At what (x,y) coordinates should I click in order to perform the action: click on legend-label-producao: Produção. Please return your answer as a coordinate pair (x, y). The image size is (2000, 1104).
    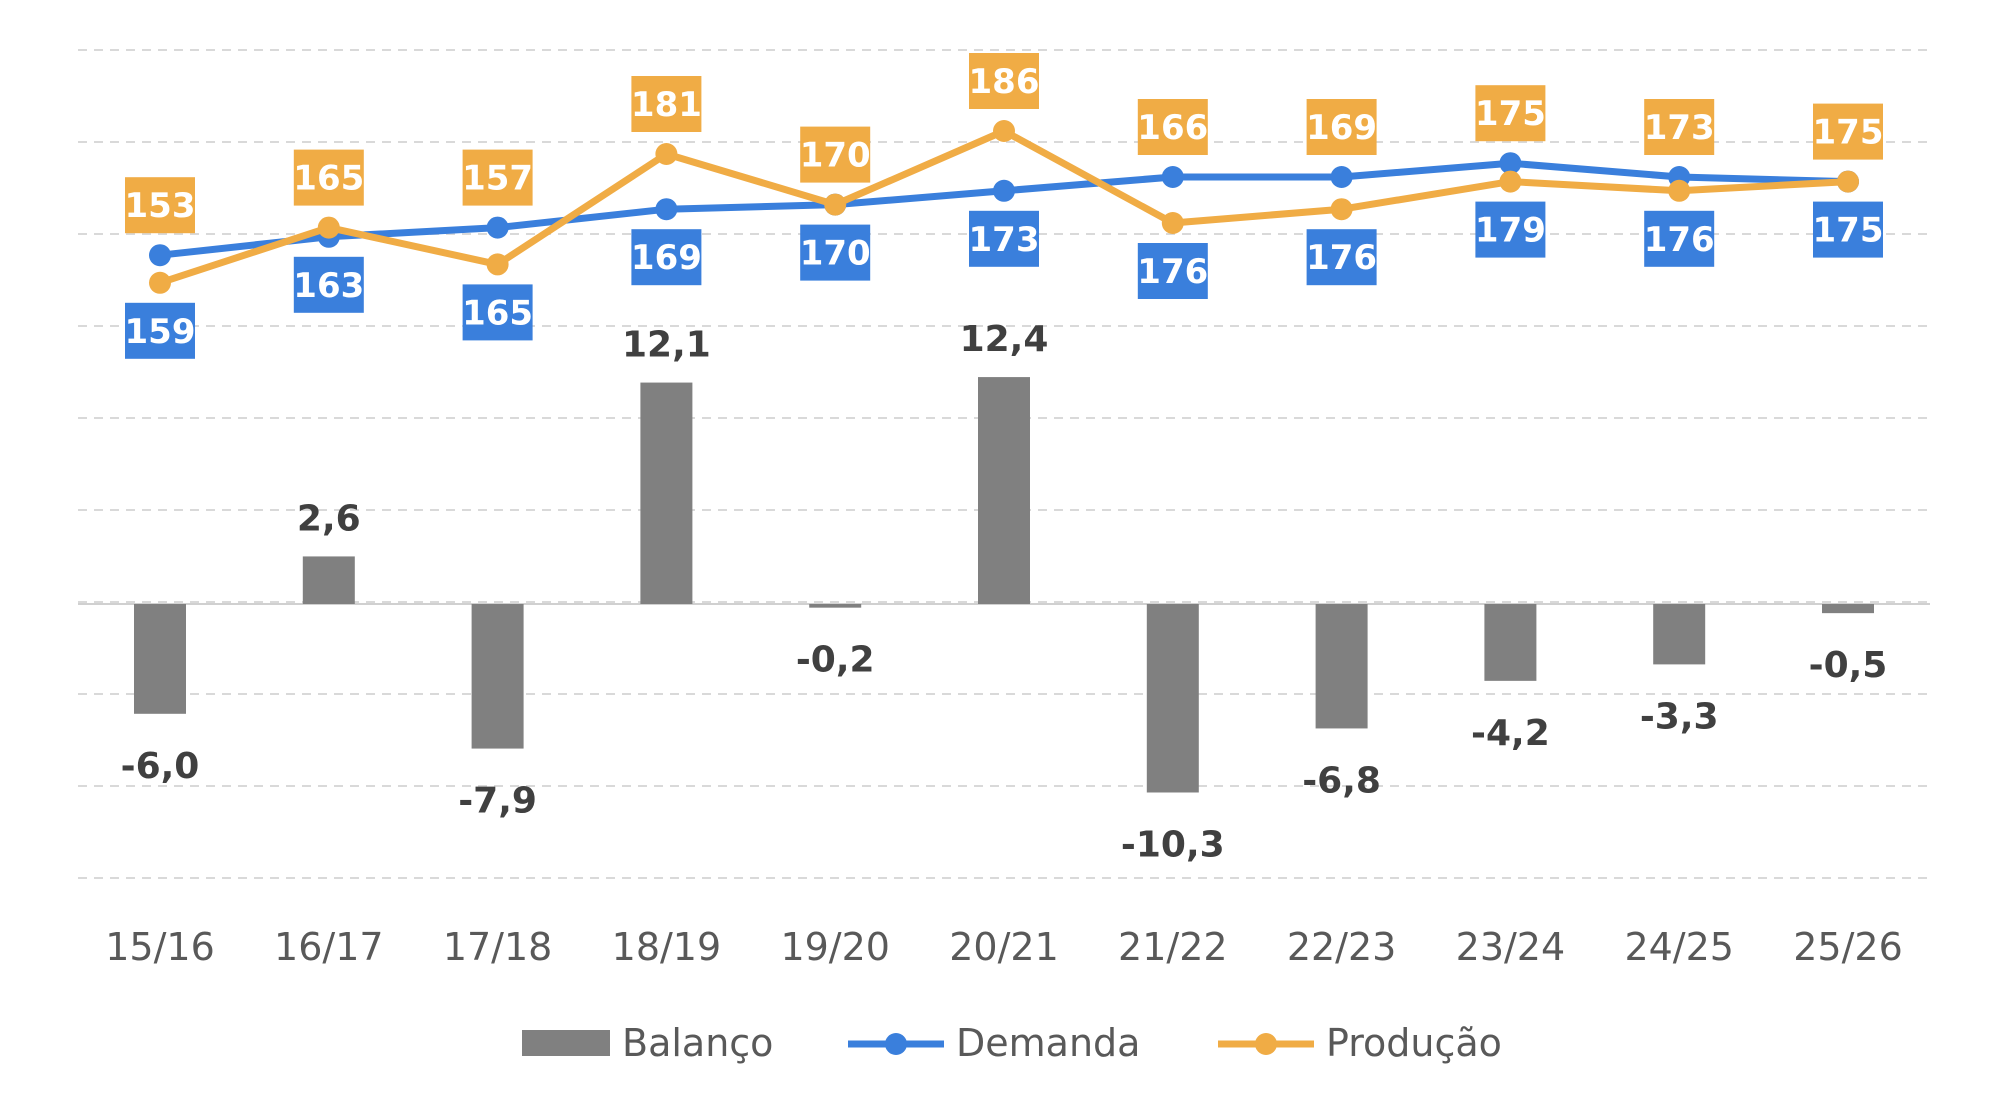
    Looking at the image, I should click on (1414, 1043).